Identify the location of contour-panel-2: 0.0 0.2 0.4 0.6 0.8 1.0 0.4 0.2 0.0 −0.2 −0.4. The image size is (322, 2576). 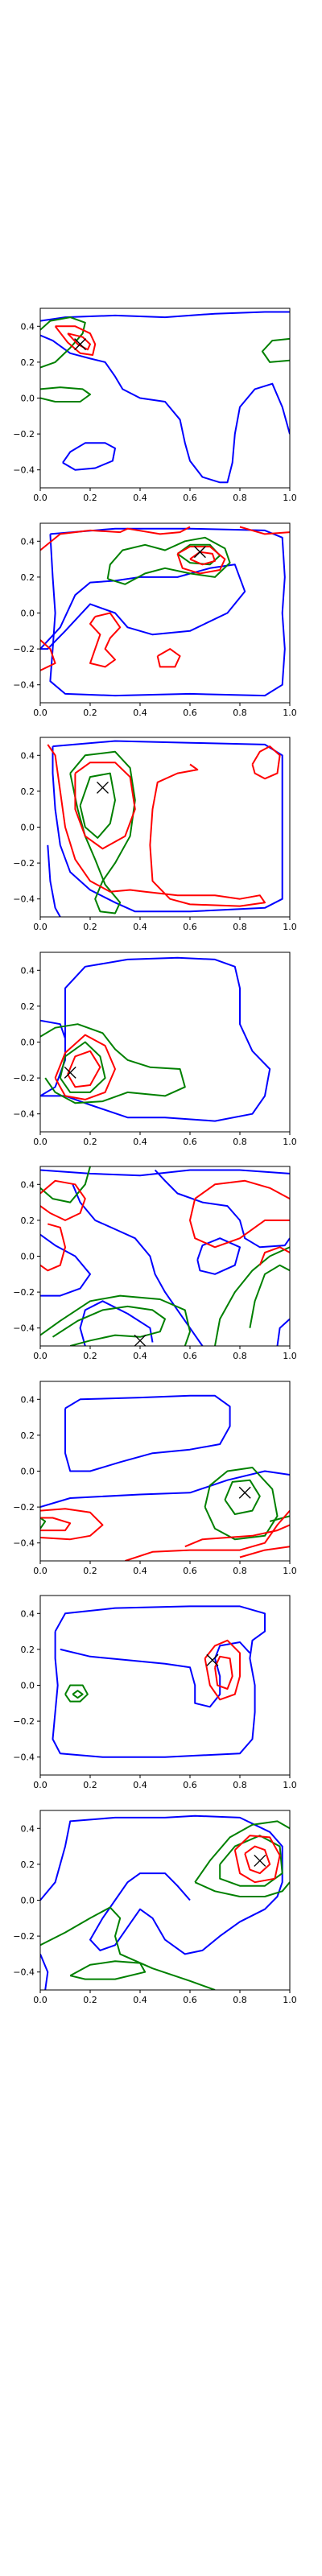
(155, 620).